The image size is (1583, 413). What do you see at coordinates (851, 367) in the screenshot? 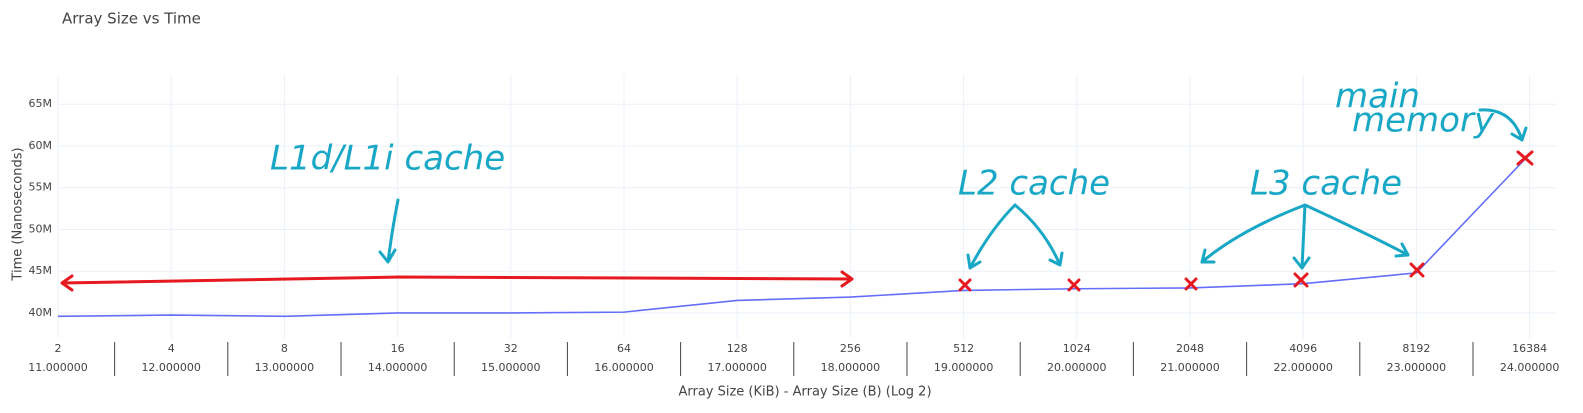
I see `x-tick-label: 18.000000` at bounding box center [851, 367].